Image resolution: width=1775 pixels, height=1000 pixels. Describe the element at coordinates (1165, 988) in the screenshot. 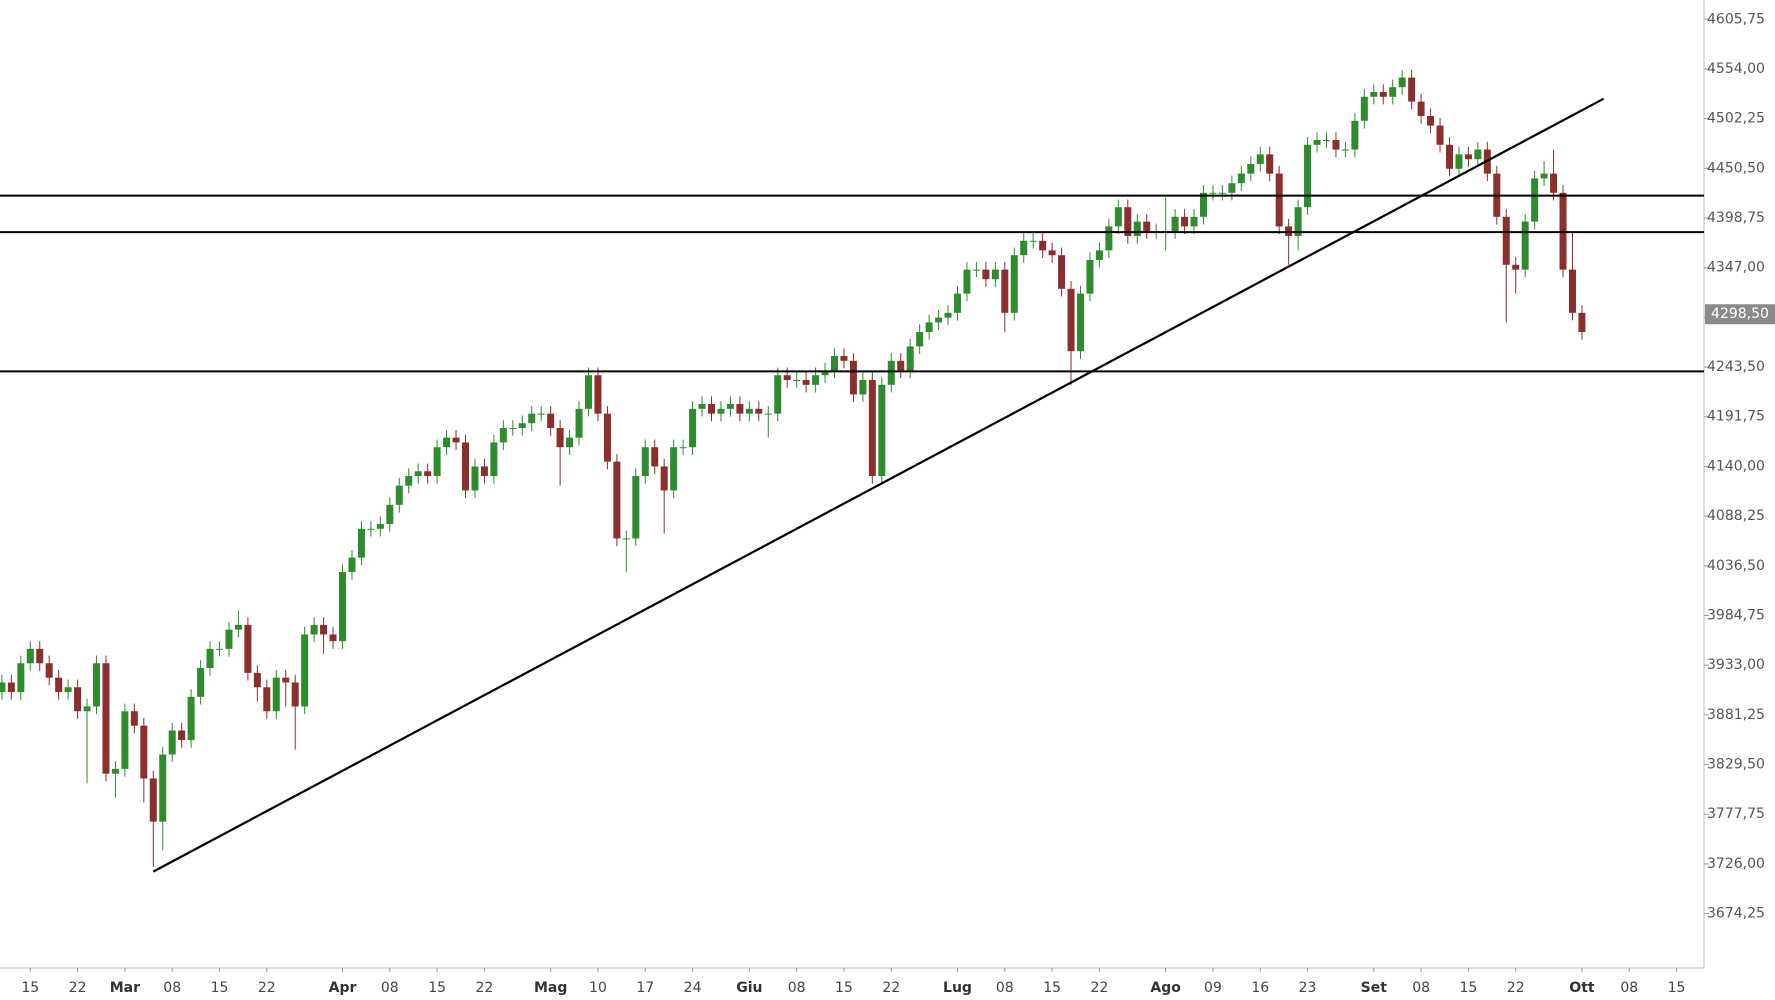

I see `x-tick-label: Ago` at that location.